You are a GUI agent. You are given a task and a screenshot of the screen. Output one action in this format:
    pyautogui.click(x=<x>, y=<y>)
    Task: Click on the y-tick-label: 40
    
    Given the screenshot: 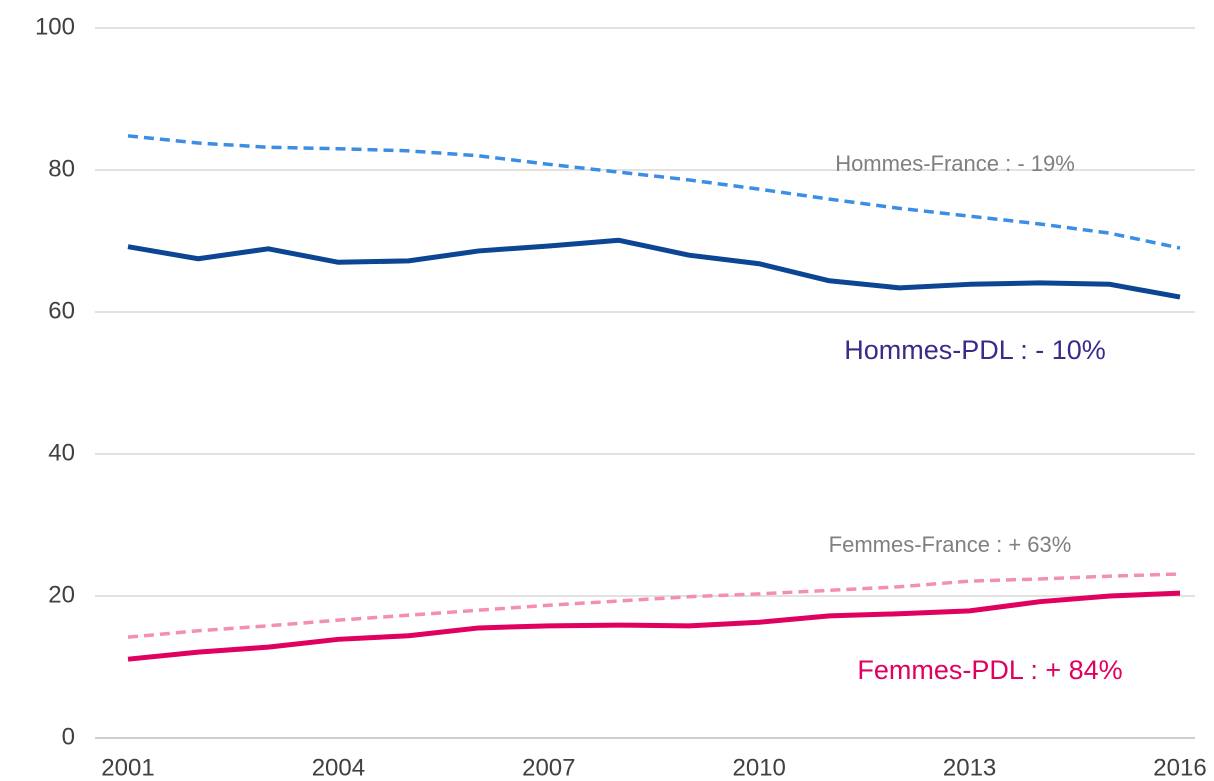 What is the action you would take?
    pyautogui.click(x=61, y=452)
    